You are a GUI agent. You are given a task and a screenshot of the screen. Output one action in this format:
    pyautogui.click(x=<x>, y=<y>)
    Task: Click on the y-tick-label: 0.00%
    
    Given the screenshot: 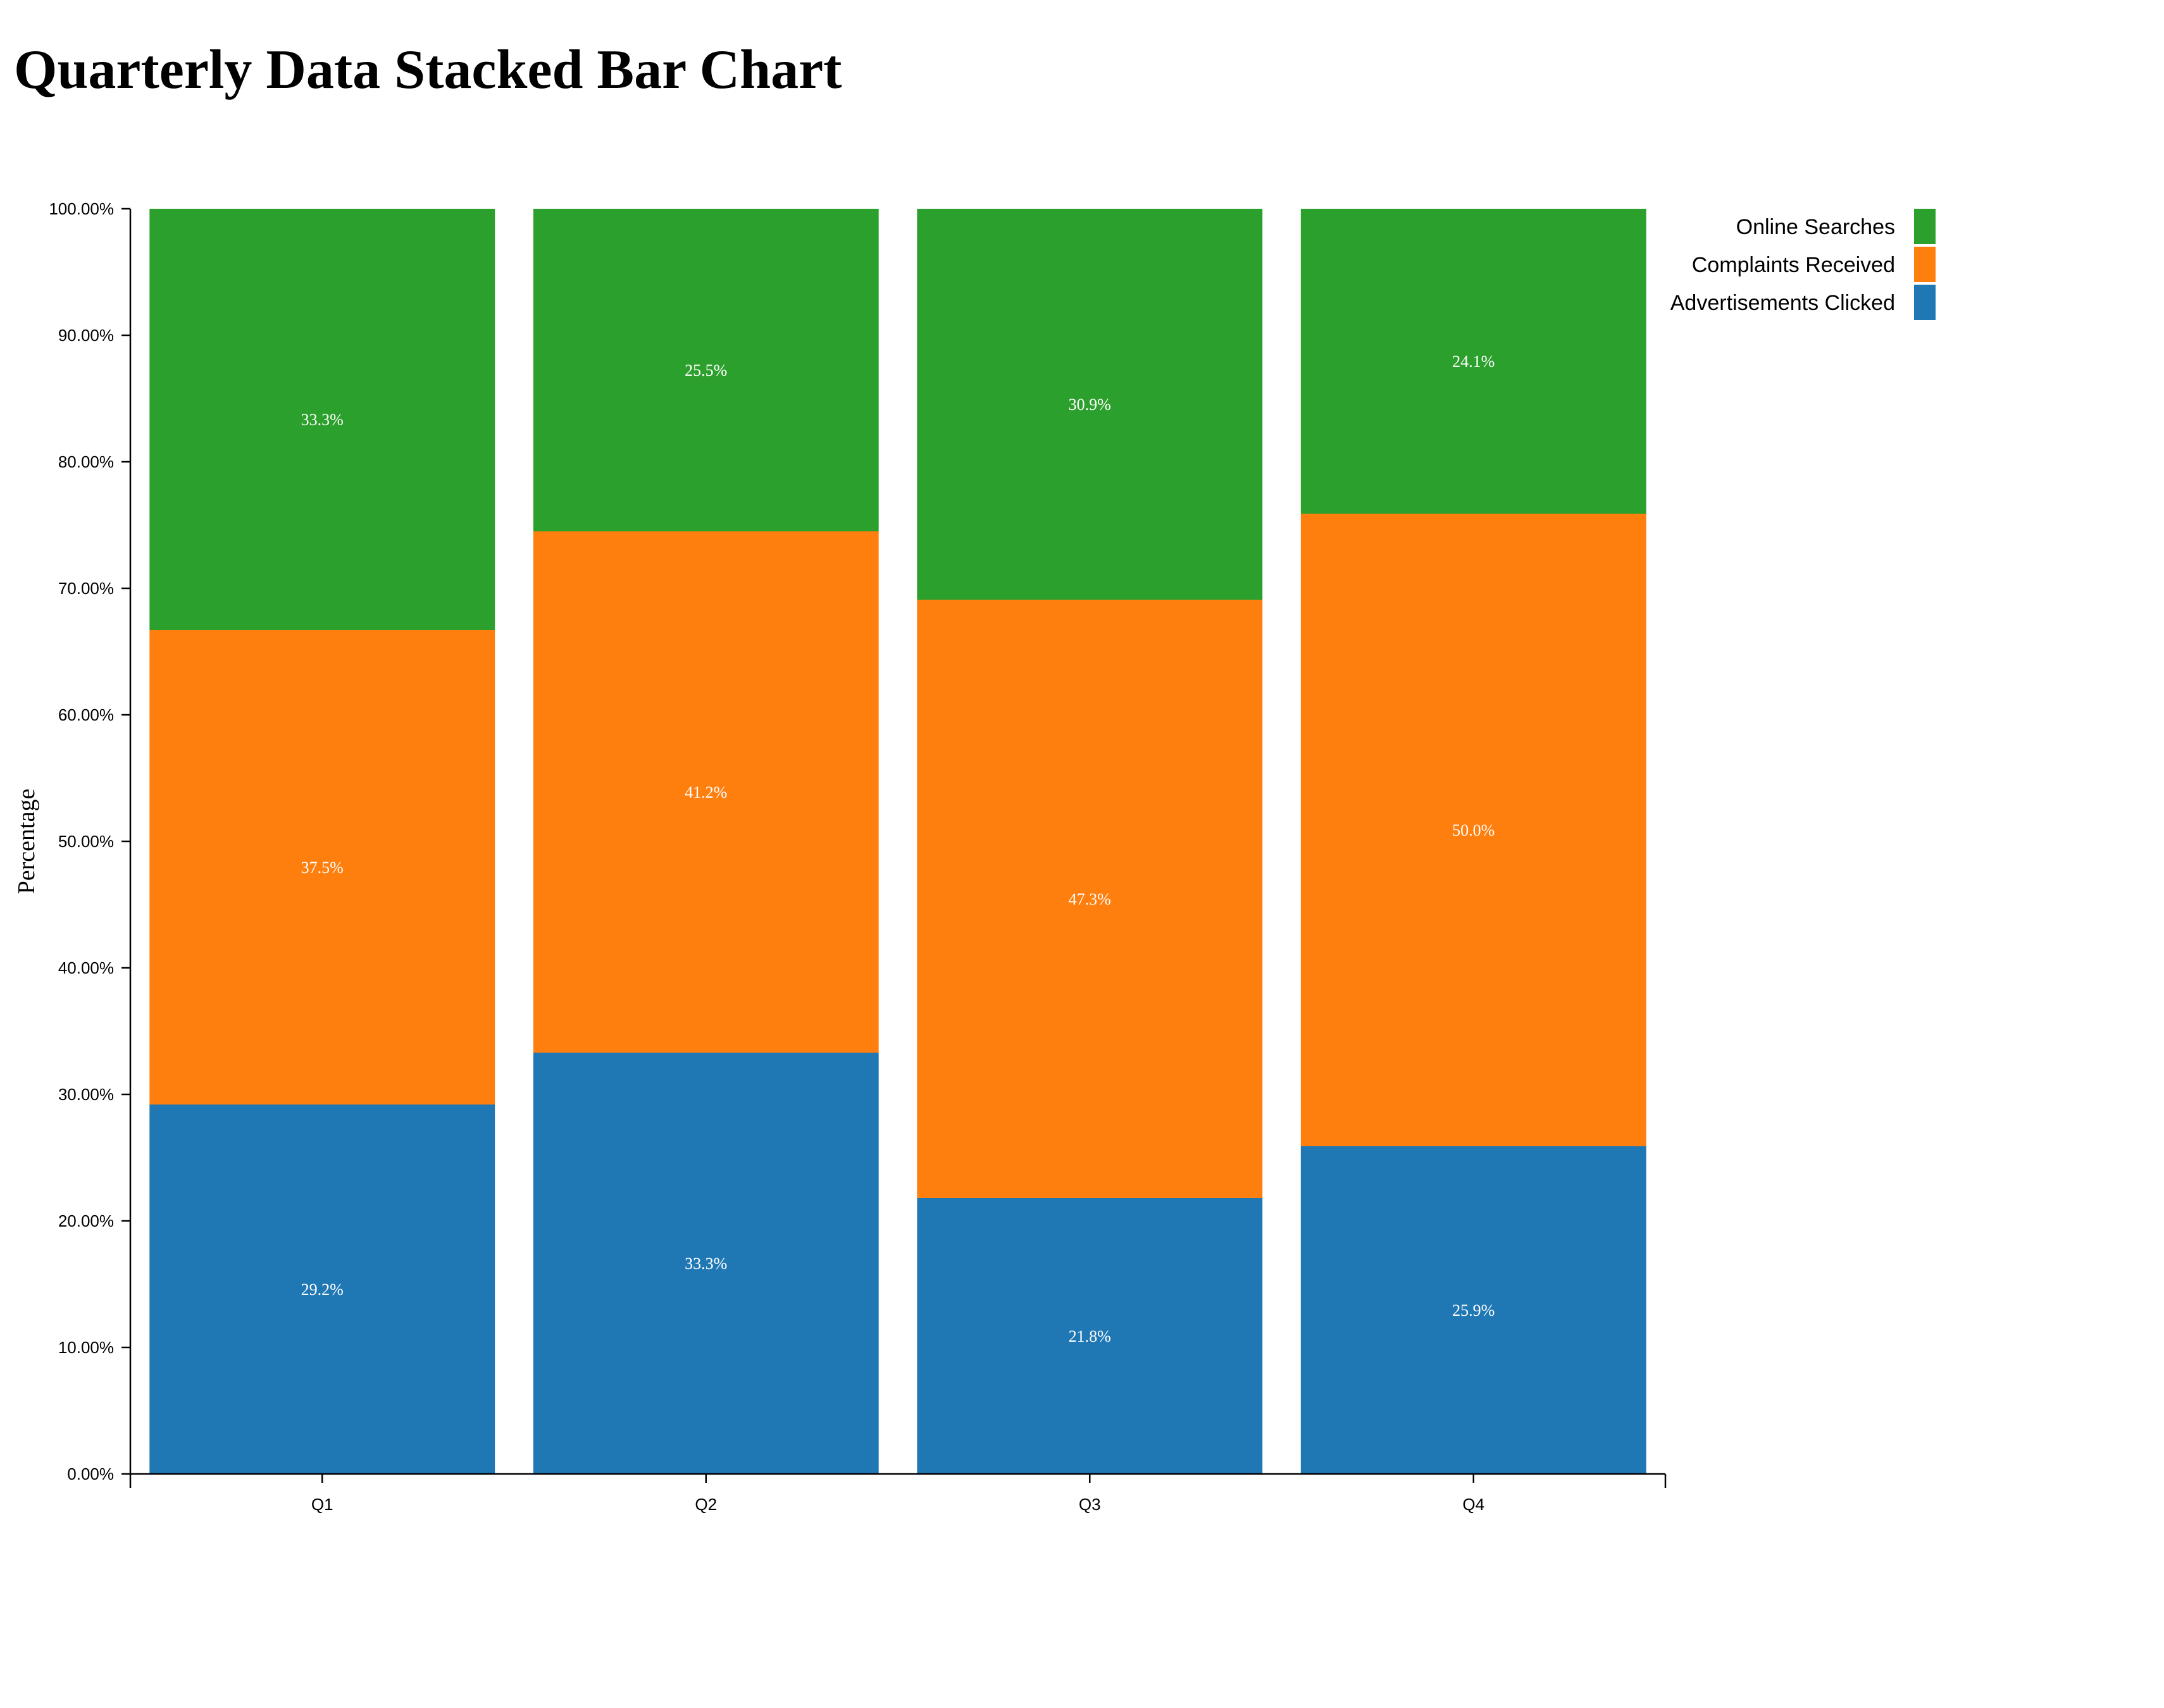 What is the action you would take?
    pyautogui.click(x=90, y=1473)
    